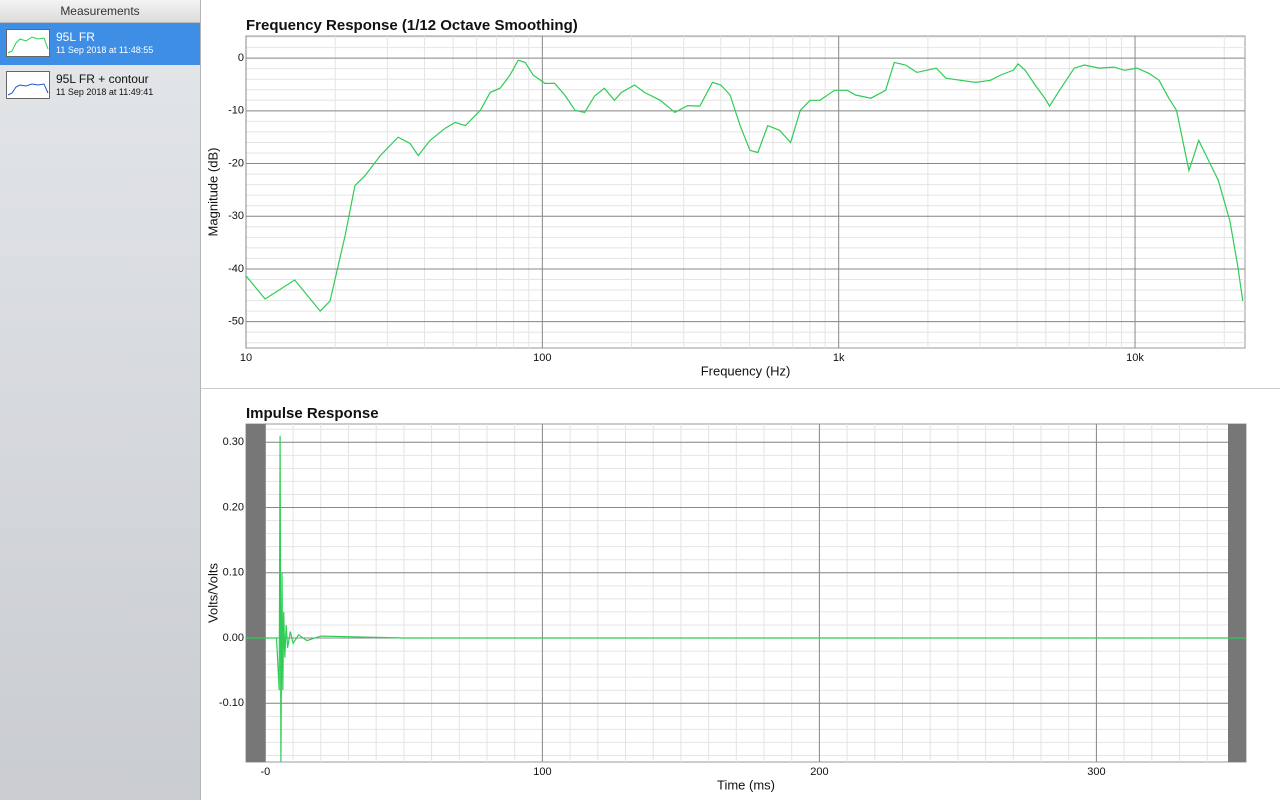  Describe the element at coordinates (312, 413) in the screenshot. I see `chart-title: Impulse Response` at that location.